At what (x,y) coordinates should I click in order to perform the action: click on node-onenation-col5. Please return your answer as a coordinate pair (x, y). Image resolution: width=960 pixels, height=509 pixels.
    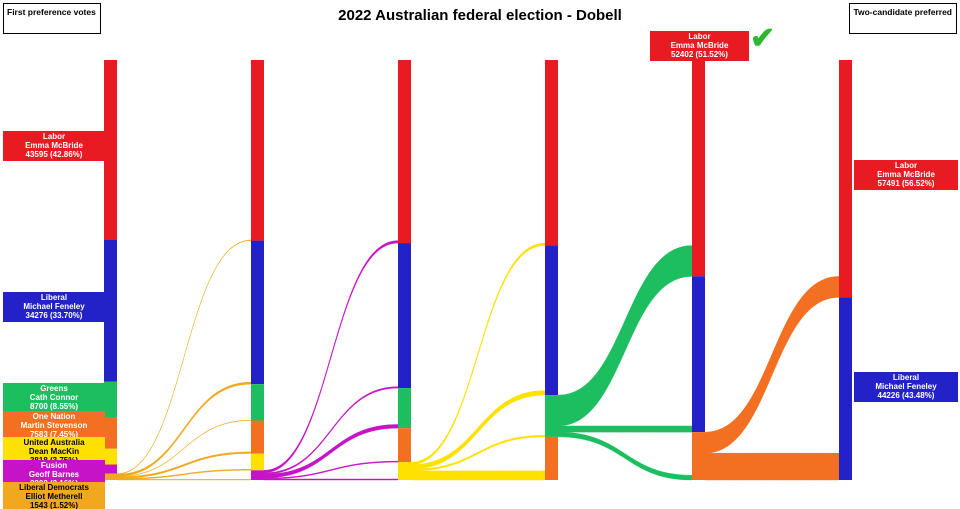
    Looking at the image, I should click on (698, 456).